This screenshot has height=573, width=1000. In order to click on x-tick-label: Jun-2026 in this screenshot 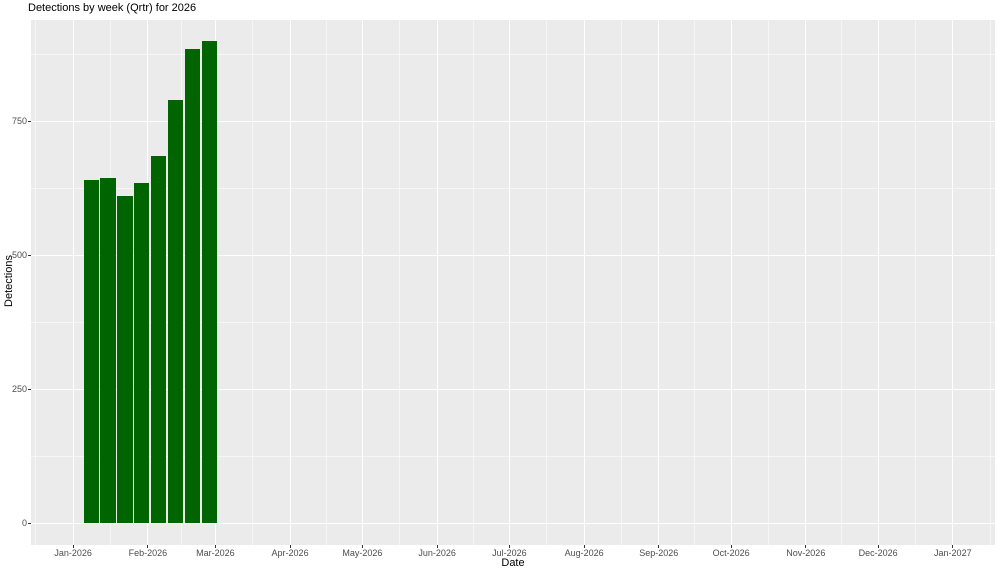, I will do `click(437, 553)`.